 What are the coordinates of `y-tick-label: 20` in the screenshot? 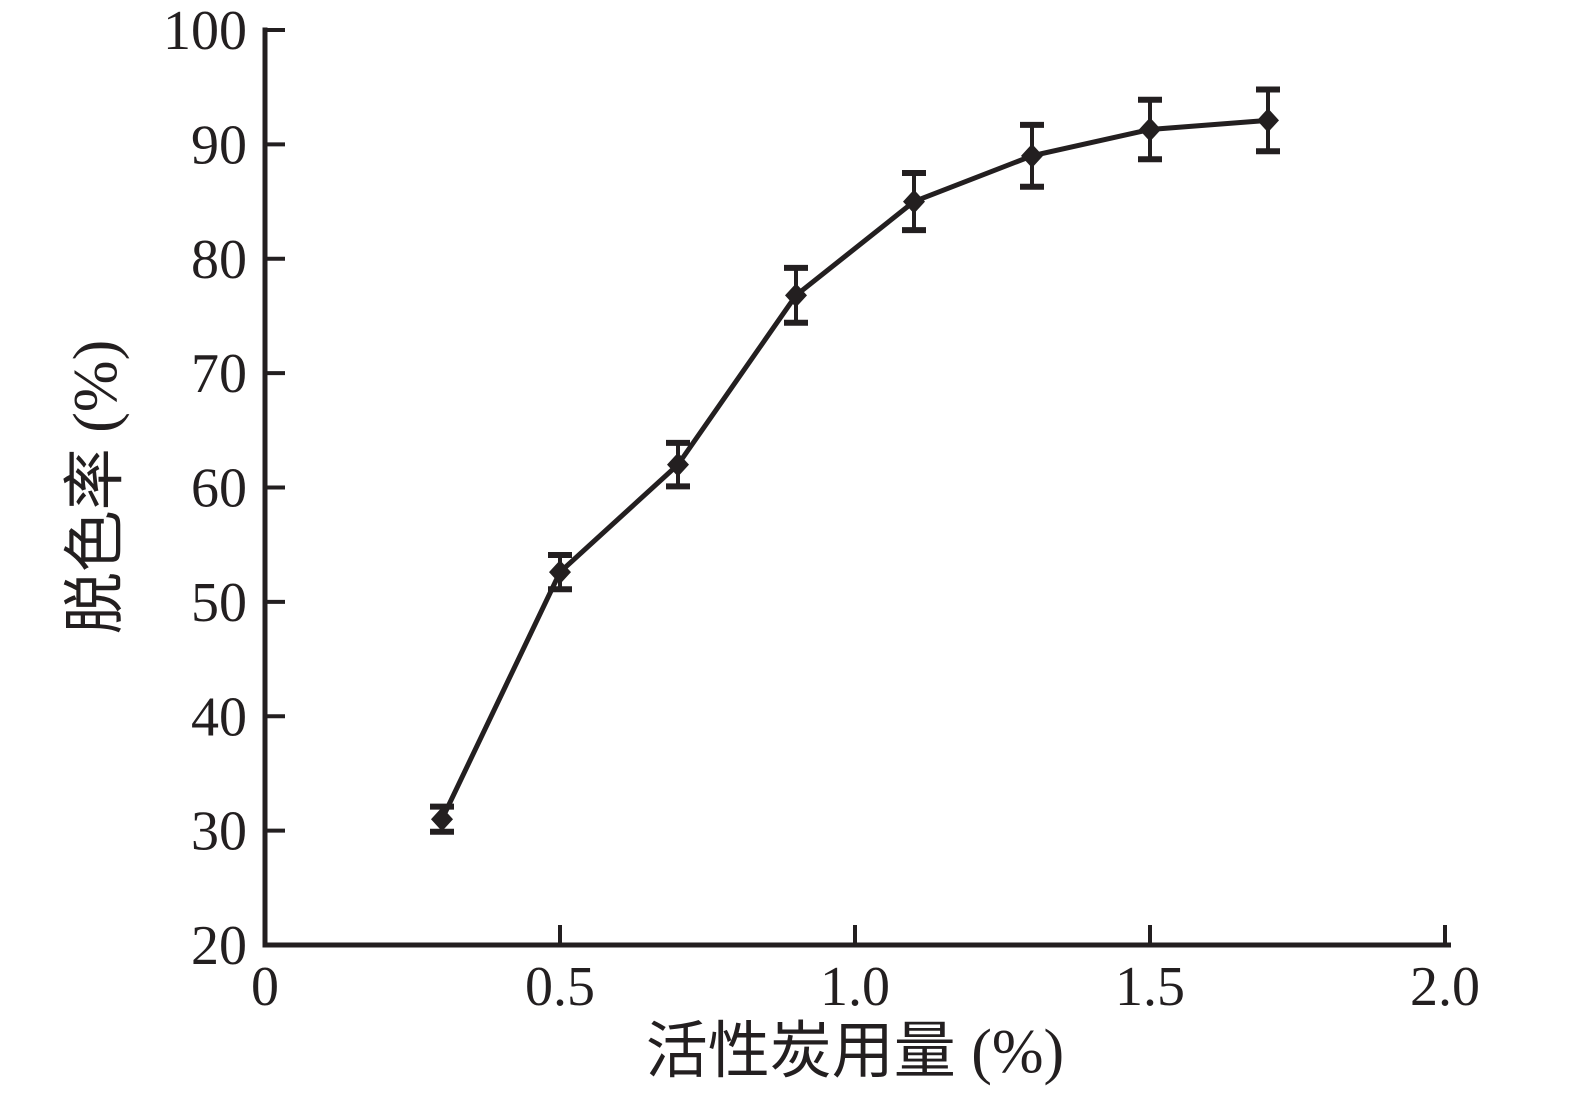 It's located at (219, 946).